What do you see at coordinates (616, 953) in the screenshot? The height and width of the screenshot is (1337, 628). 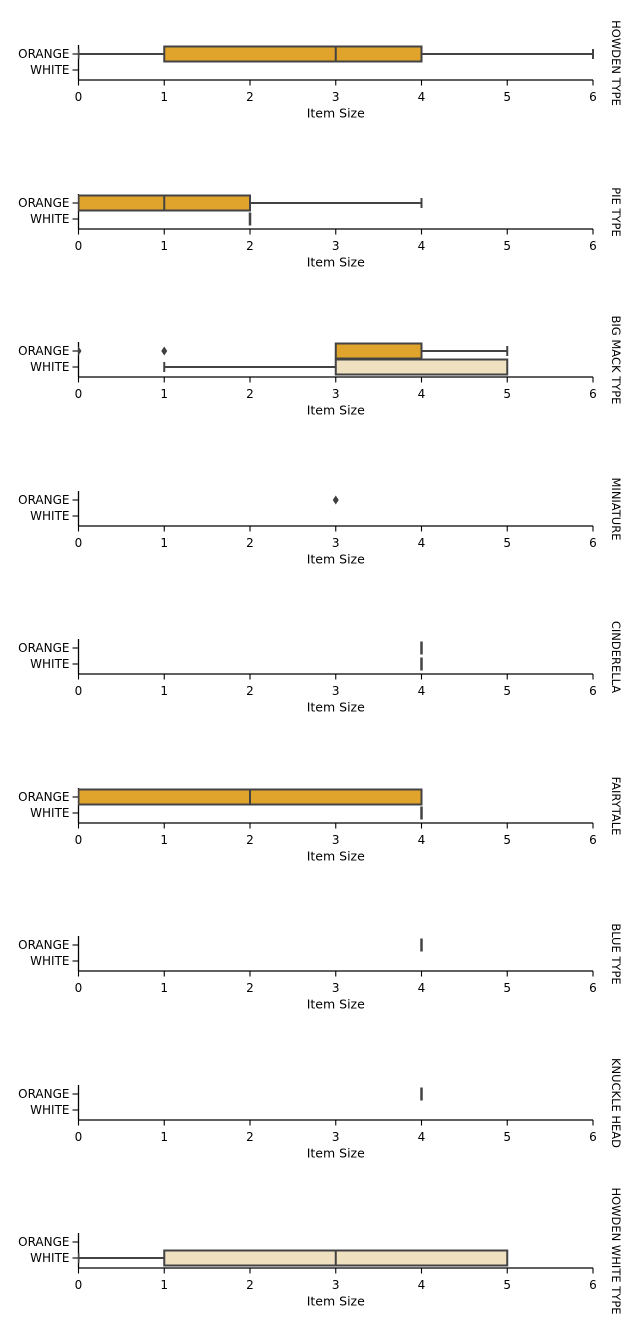 I see `panel-title: BLUE TYPE` at bounding box center [616, 953].